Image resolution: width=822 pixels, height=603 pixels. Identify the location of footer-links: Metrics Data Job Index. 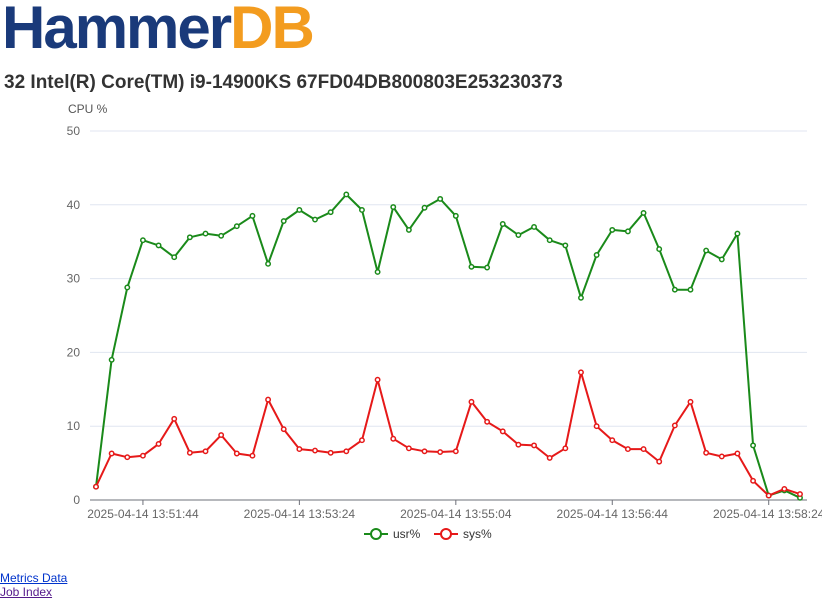
(33, 585).